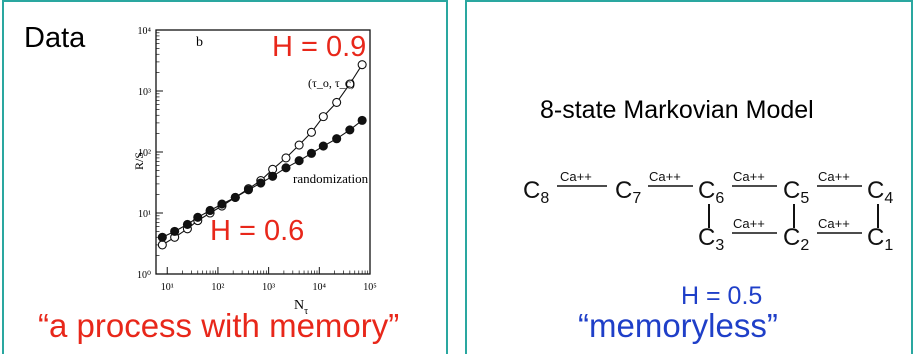 This screenshot has height=354, width=916. What do you see at coordinates (268, 287) in the screenshot?
I see `x-tick-label: 10³` at bounding box center [268, 287].